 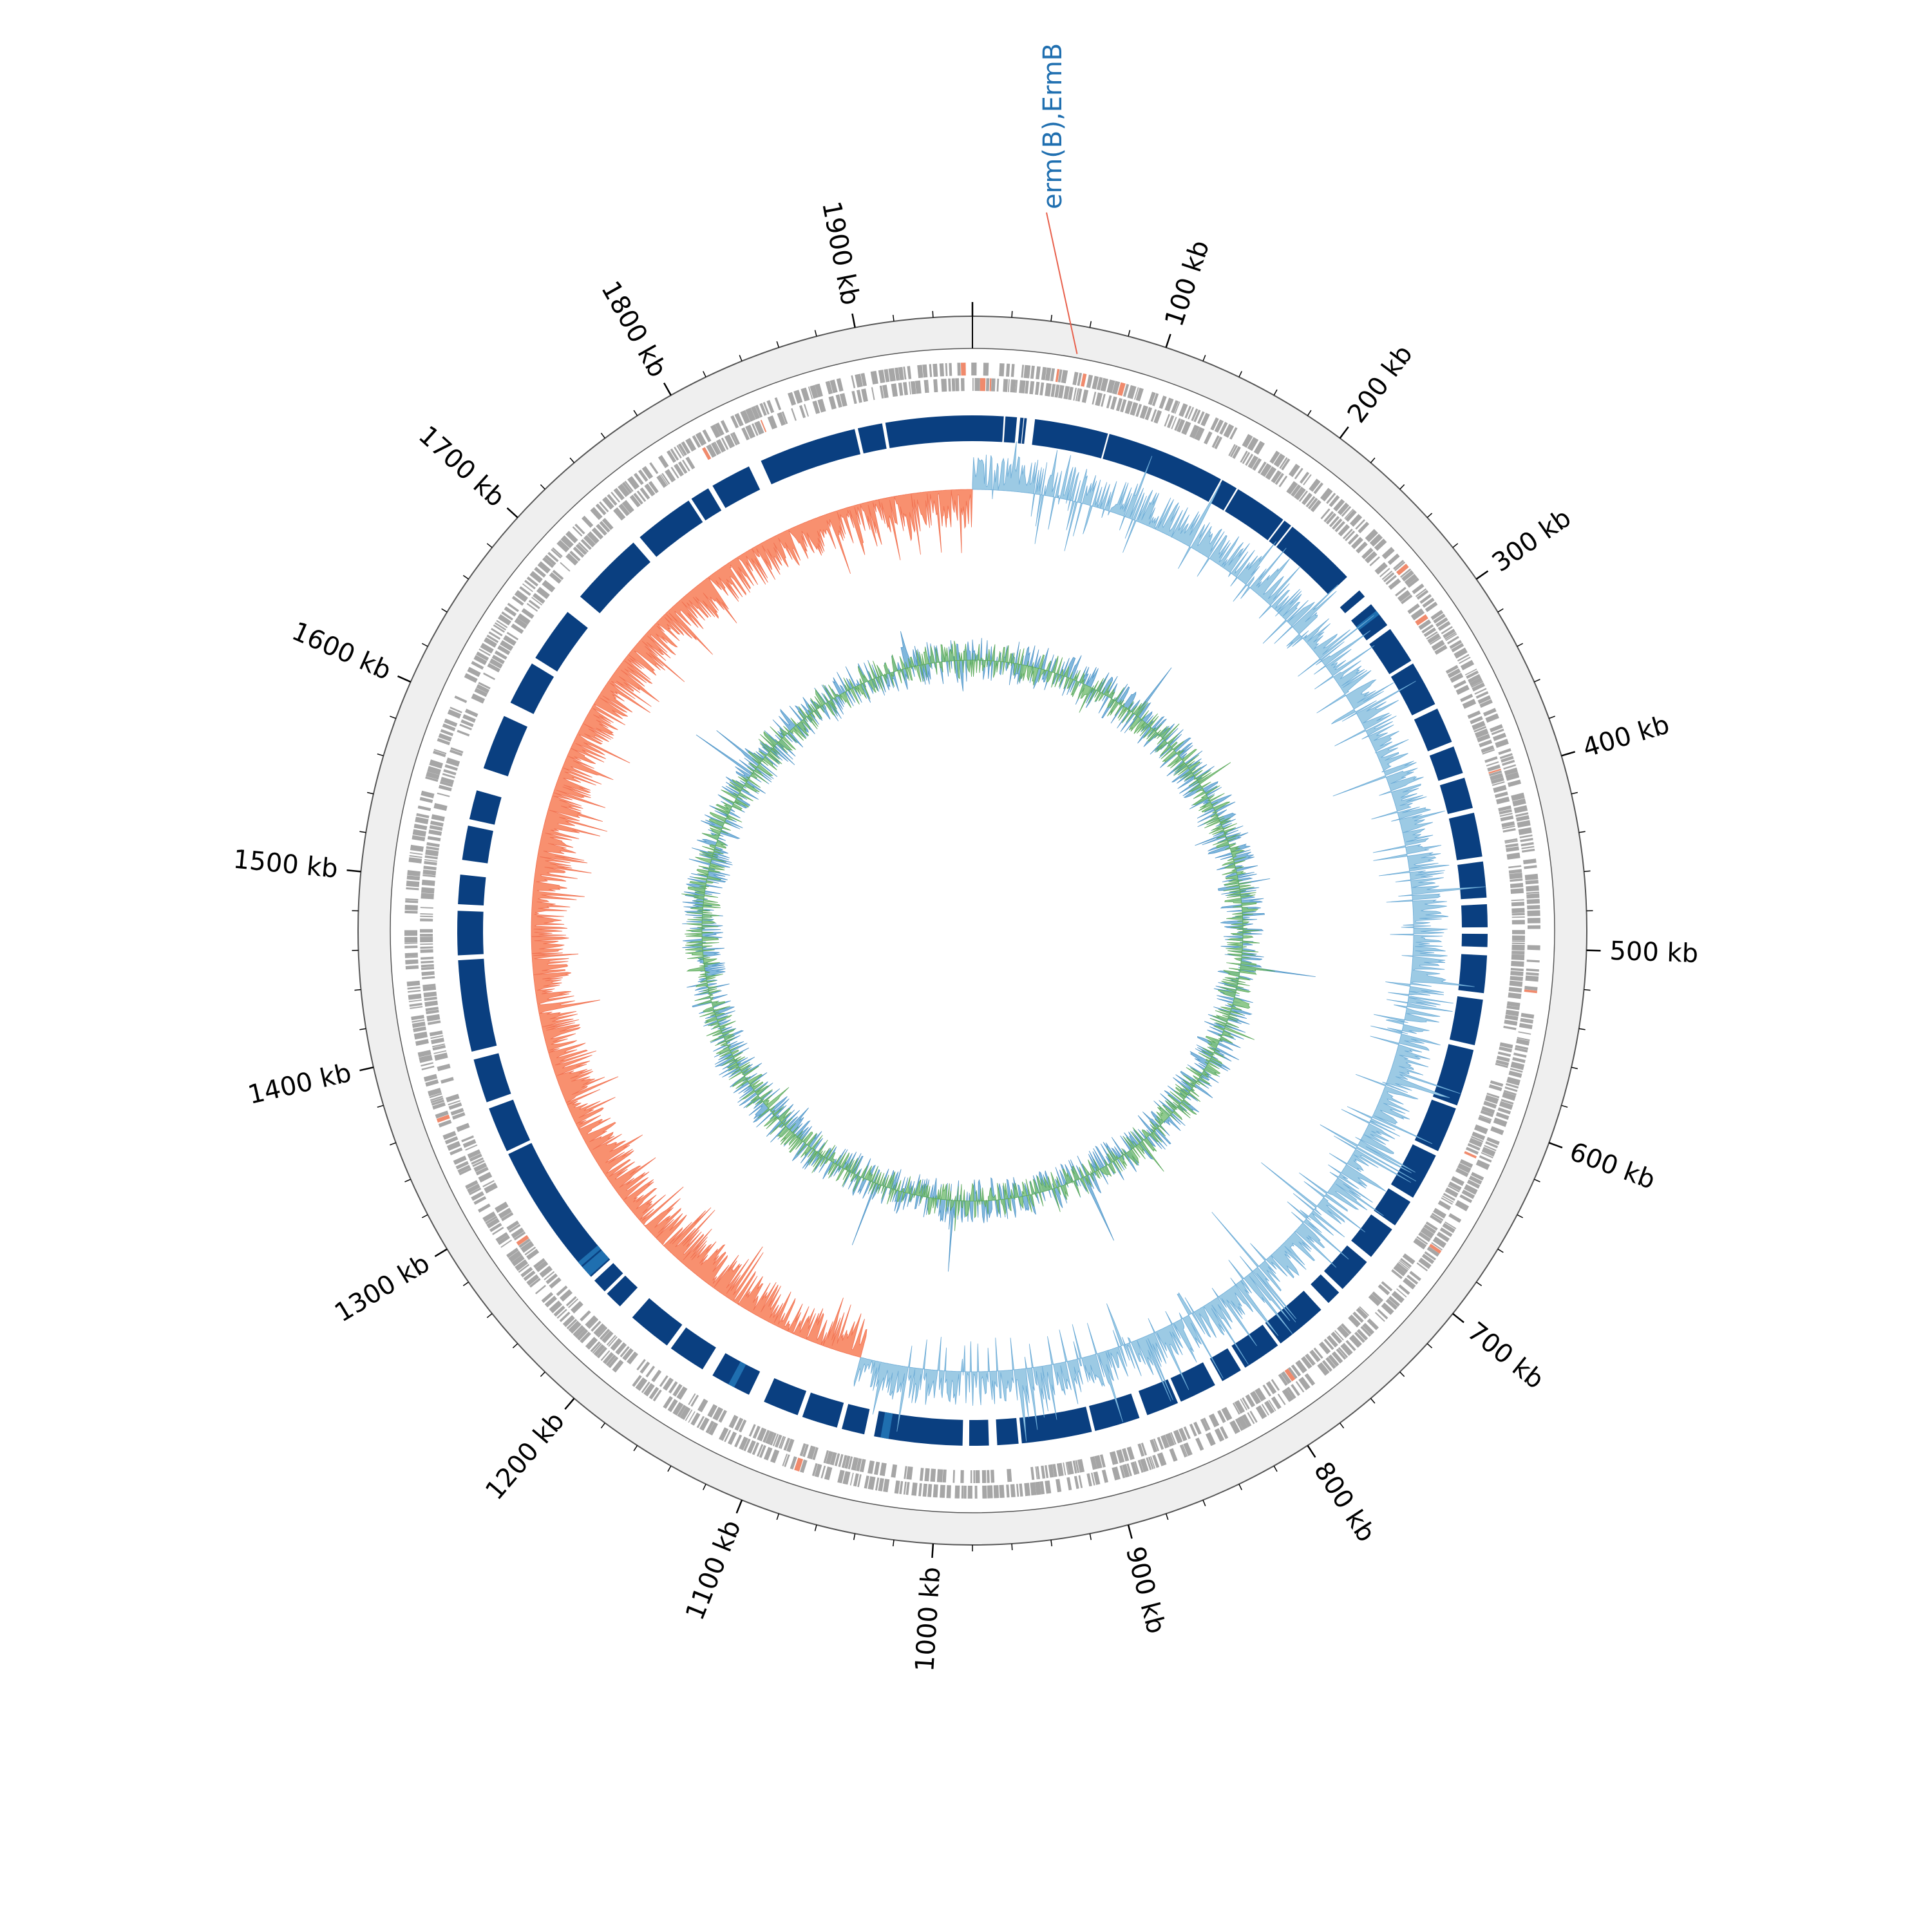 I want to click on tick-label: 300 kb, so click(x=1532, y=540).